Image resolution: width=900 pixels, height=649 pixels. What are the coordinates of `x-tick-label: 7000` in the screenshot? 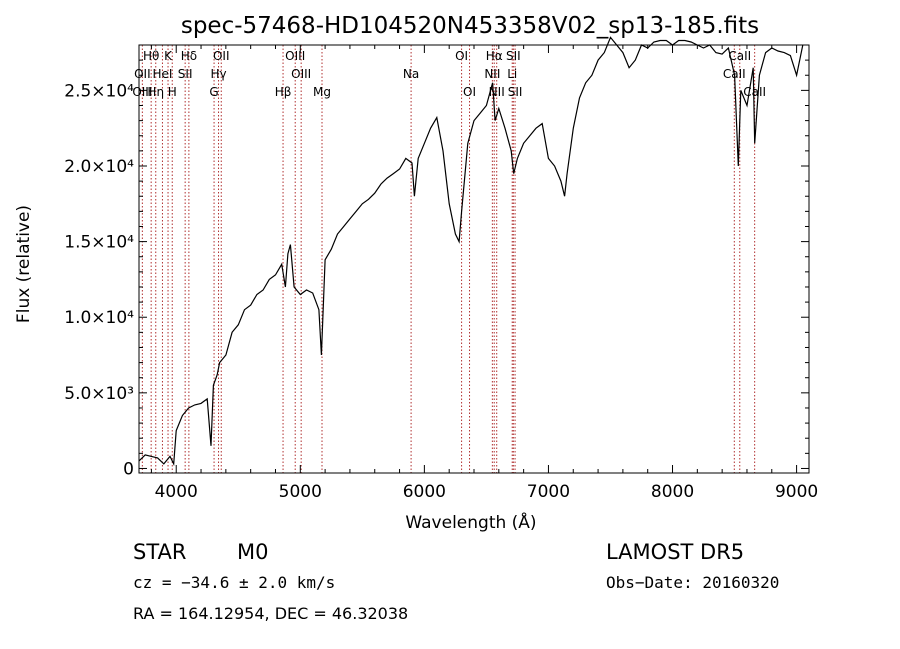 It's located at (548, 492).